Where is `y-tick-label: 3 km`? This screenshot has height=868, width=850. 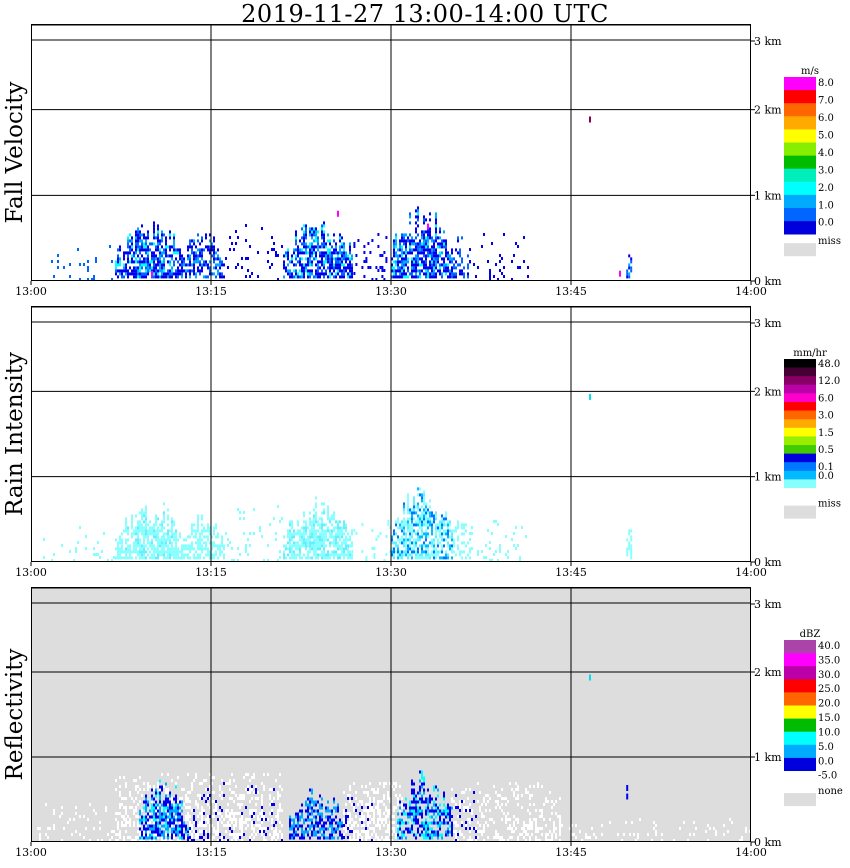 y-tick-label: 3 km is located at coordinates (768, 604).